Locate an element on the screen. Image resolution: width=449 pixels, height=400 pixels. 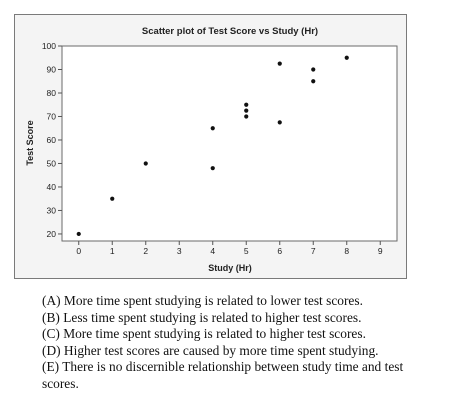
chart-title: Scatter plot of Test Score vs Study (Hr) is located at coordinates (230, 31).